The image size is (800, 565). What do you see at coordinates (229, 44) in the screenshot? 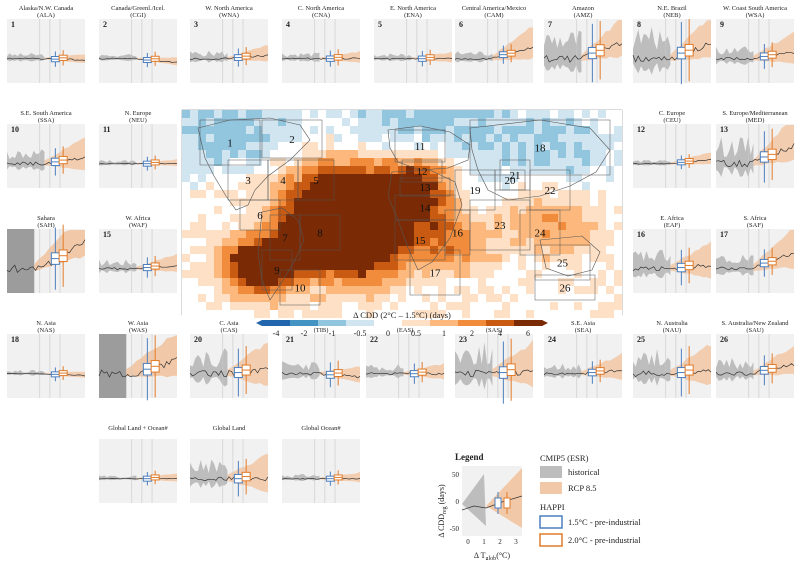
I see `region-panel-3: W. North America(WNA)3` at bounding box center [229, 44].